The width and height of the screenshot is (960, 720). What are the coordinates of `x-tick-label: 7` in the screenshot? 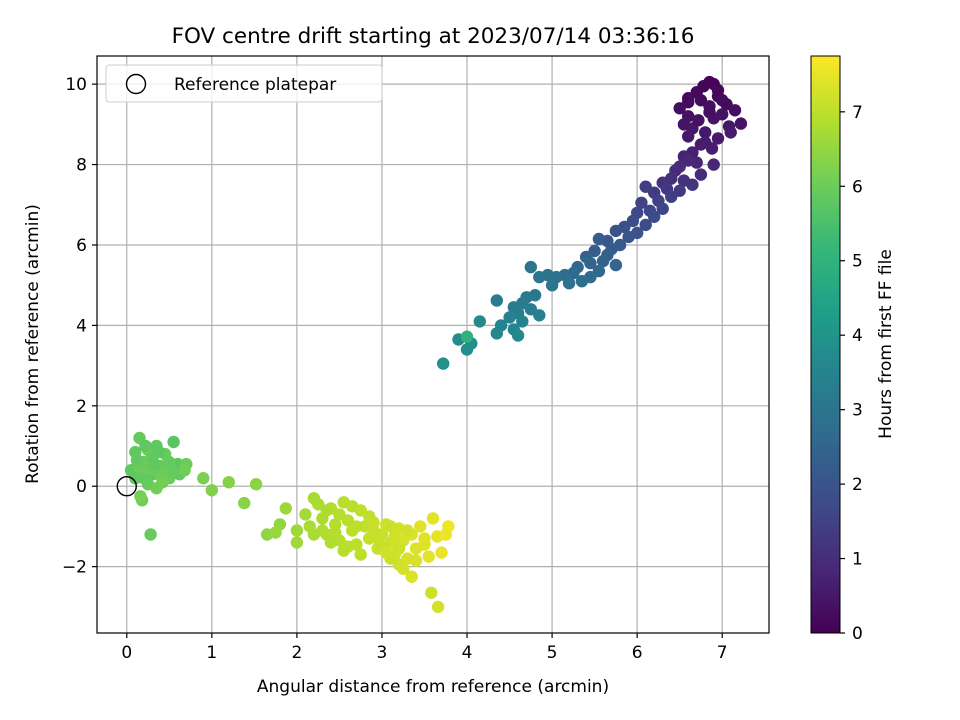 It's located at (722, 653).